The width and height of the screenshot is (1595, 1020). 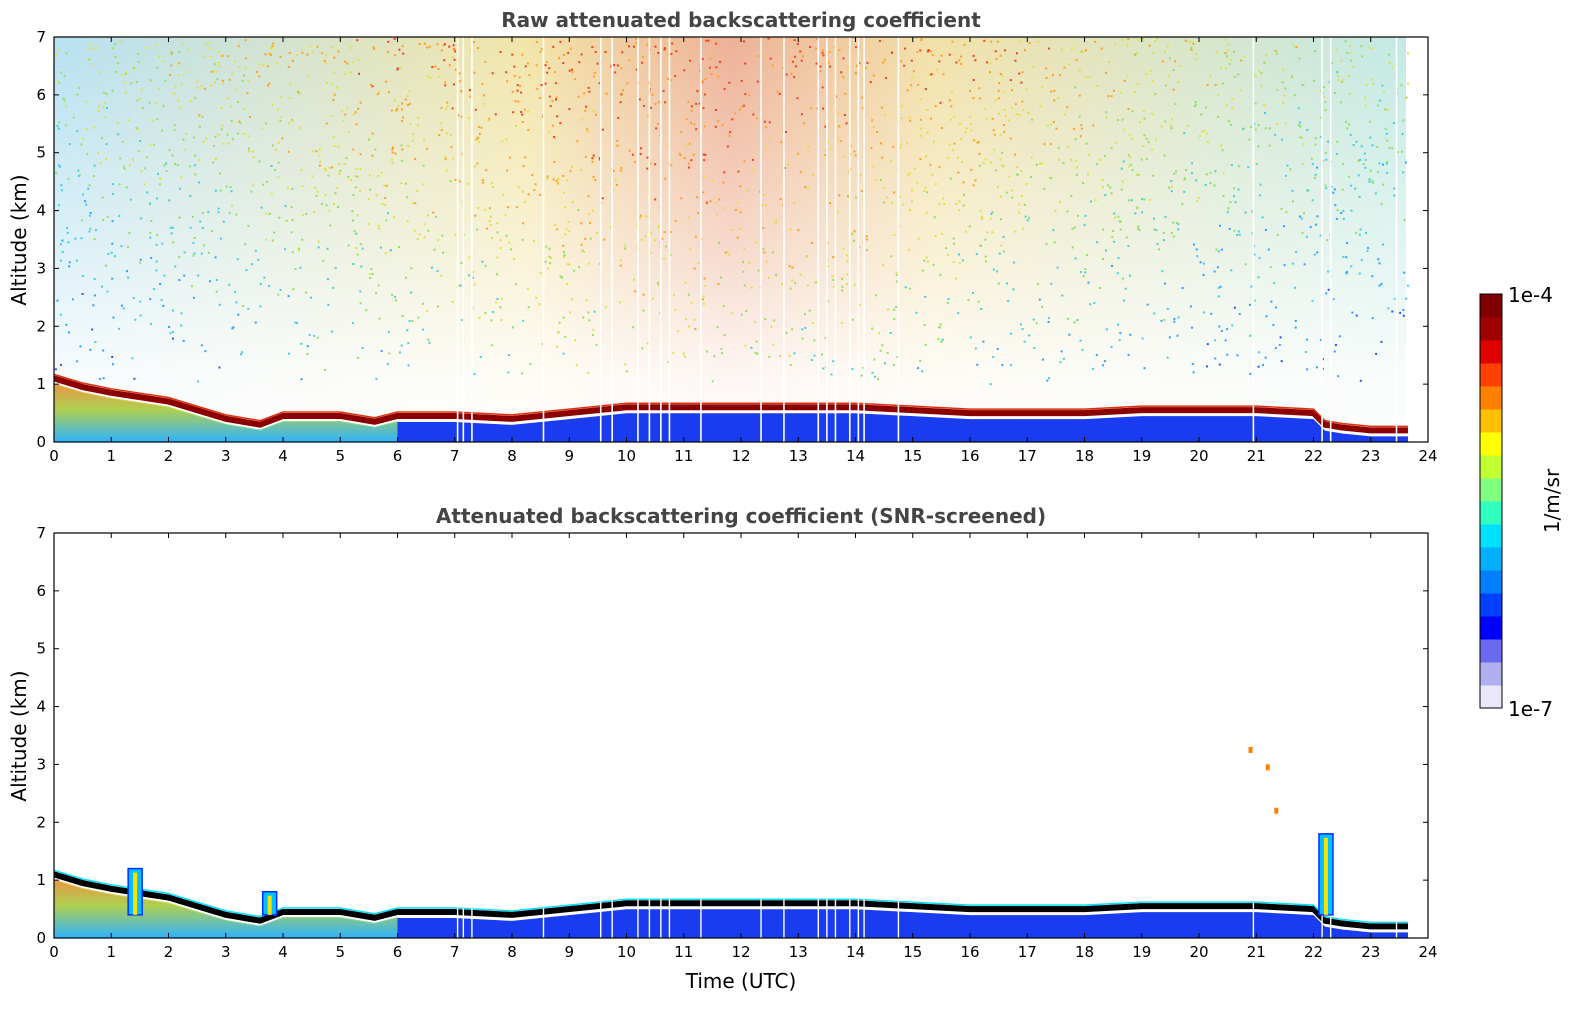 What do you see at coordinates (1427, 456) in the screenshot?
I see `raw-xtick-label: 24` at bounding box center [1427, 456].